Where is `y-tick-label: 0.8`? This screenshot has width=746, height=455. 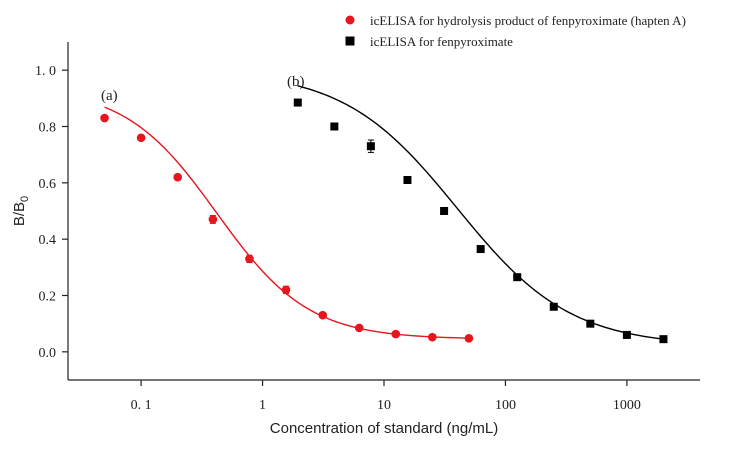 y-tick-label: 0.8 is located at coordinates (48, 128).